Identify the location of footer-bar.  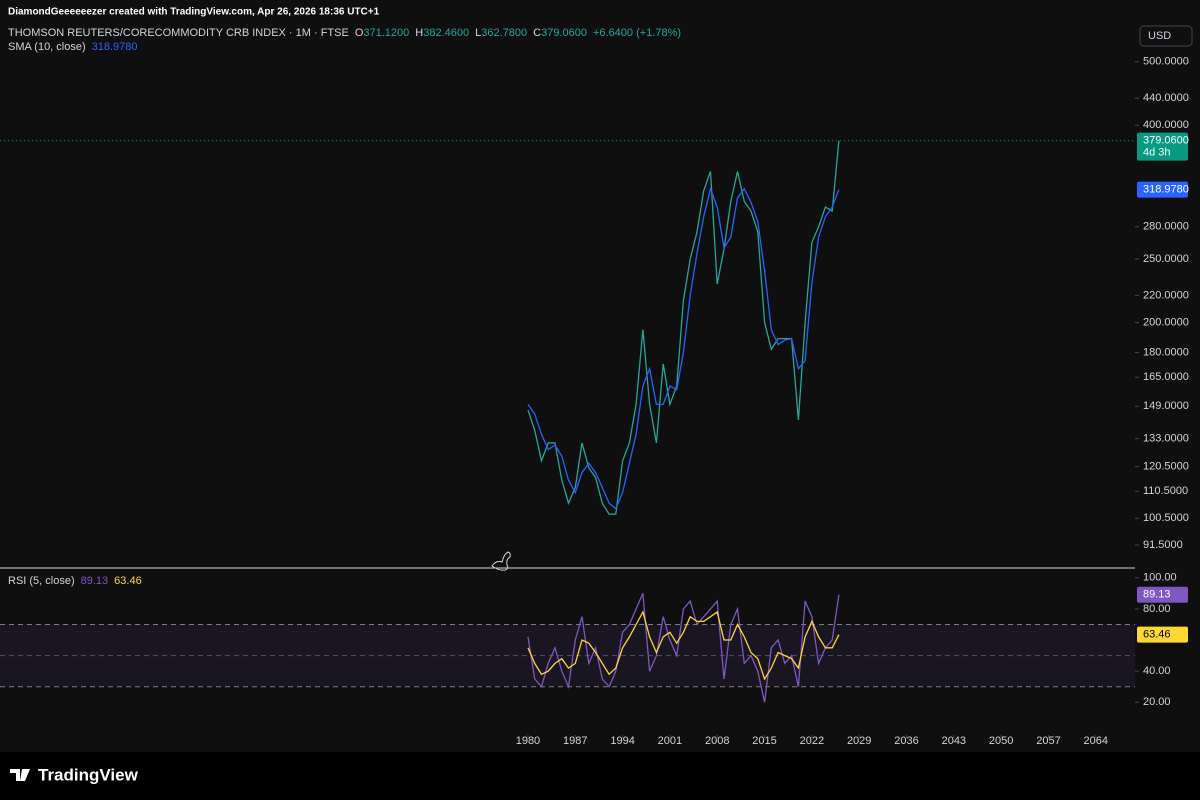
(600, 776).